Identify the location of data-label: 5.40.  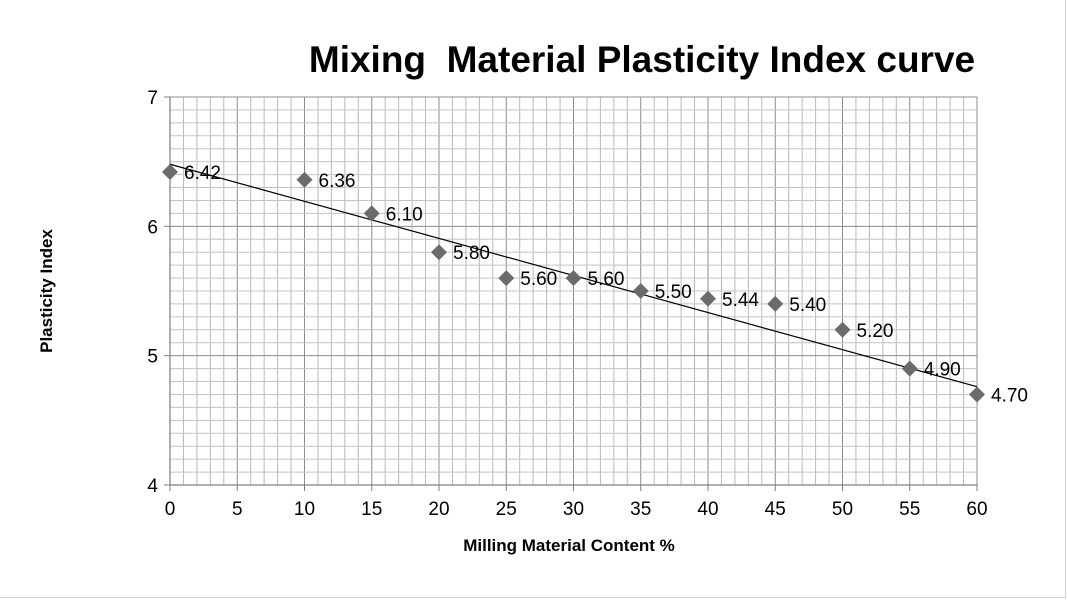
(807, 305).